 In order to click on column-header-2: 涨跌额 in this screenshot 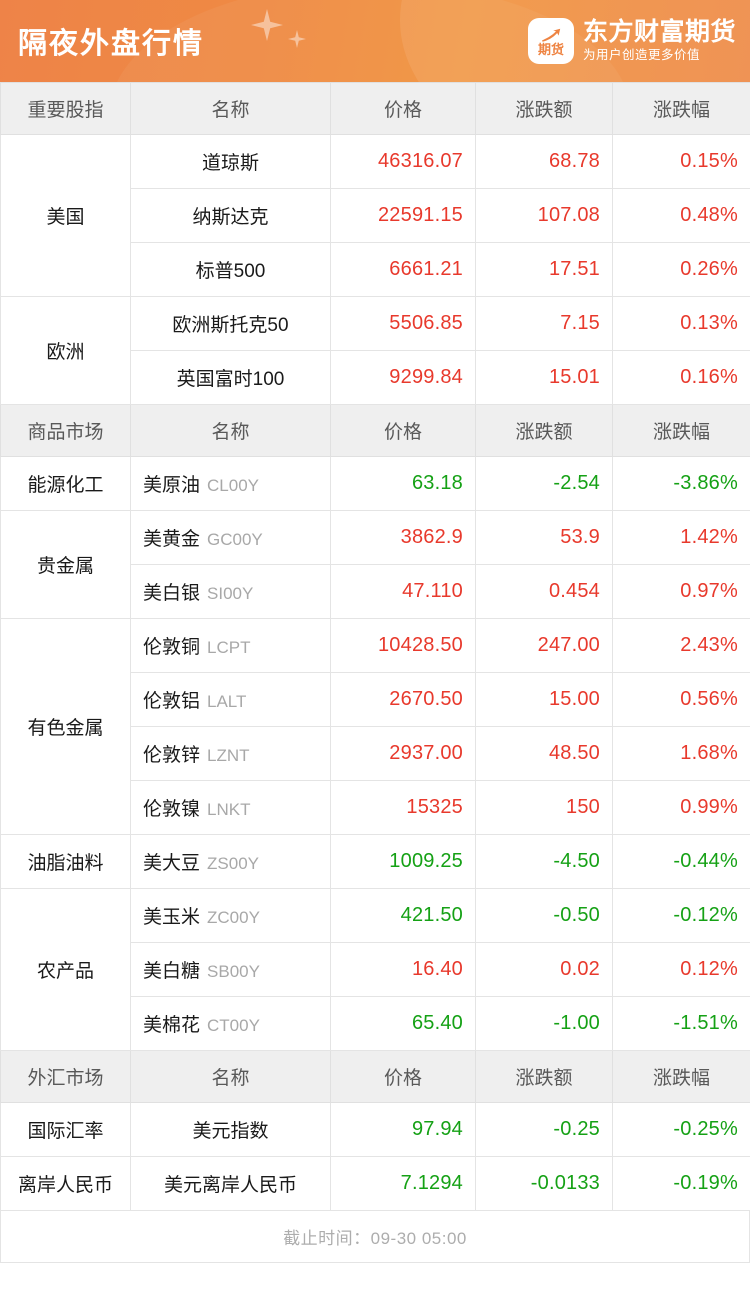, I will do `click(544, 1076)`.